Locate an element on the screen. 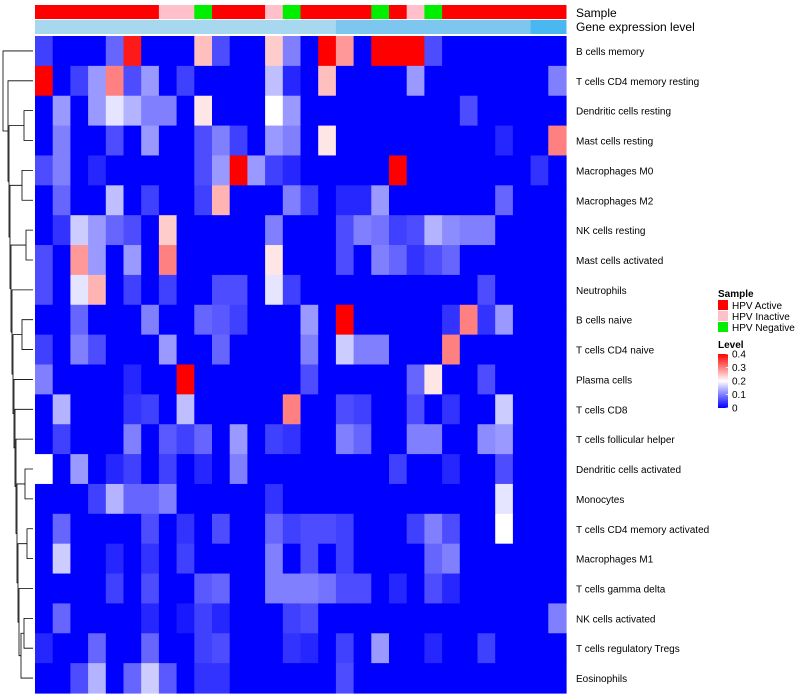 The height and width of the screenshot is (700, 800). legend-sample-swatch is located at coordinates (723, 327).